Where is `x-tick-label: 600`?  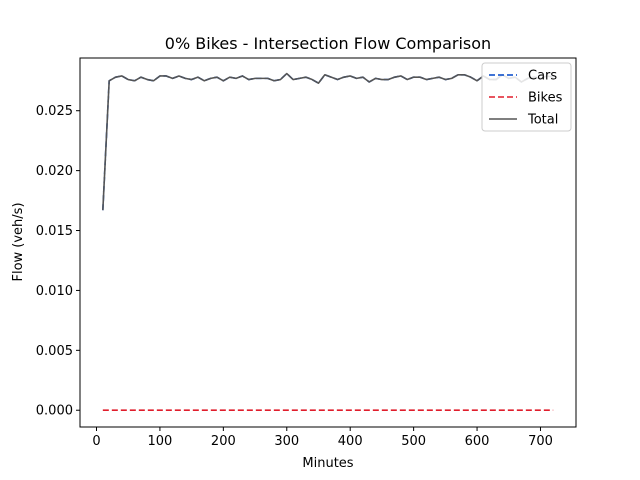
x-tick-label: 600 is located at coordinates (477, 441).